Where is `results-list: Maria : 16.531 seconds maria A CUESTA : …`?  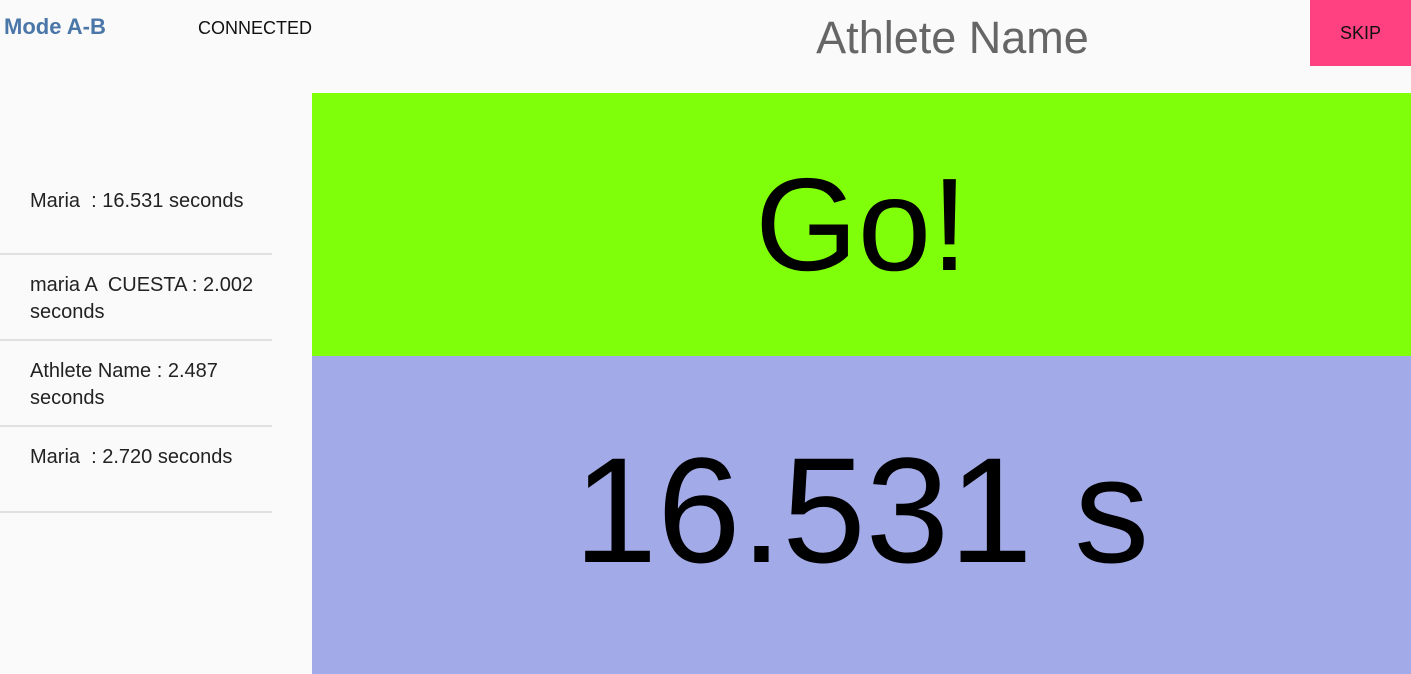
results-list: Maria : 16.531 seconds maria A CUESTA : … is located at coordinates (136, 341).